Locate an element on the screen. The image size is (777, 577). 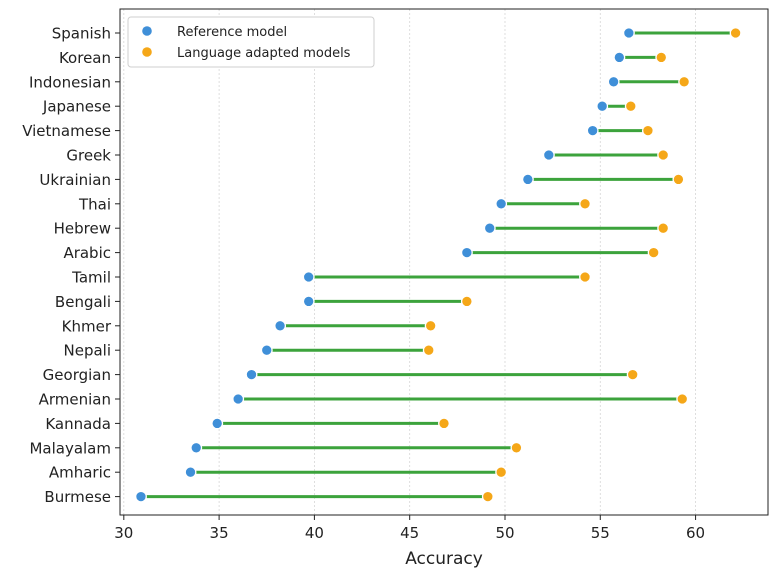
adapted-point-bengali is located at coordinates (466, 301).